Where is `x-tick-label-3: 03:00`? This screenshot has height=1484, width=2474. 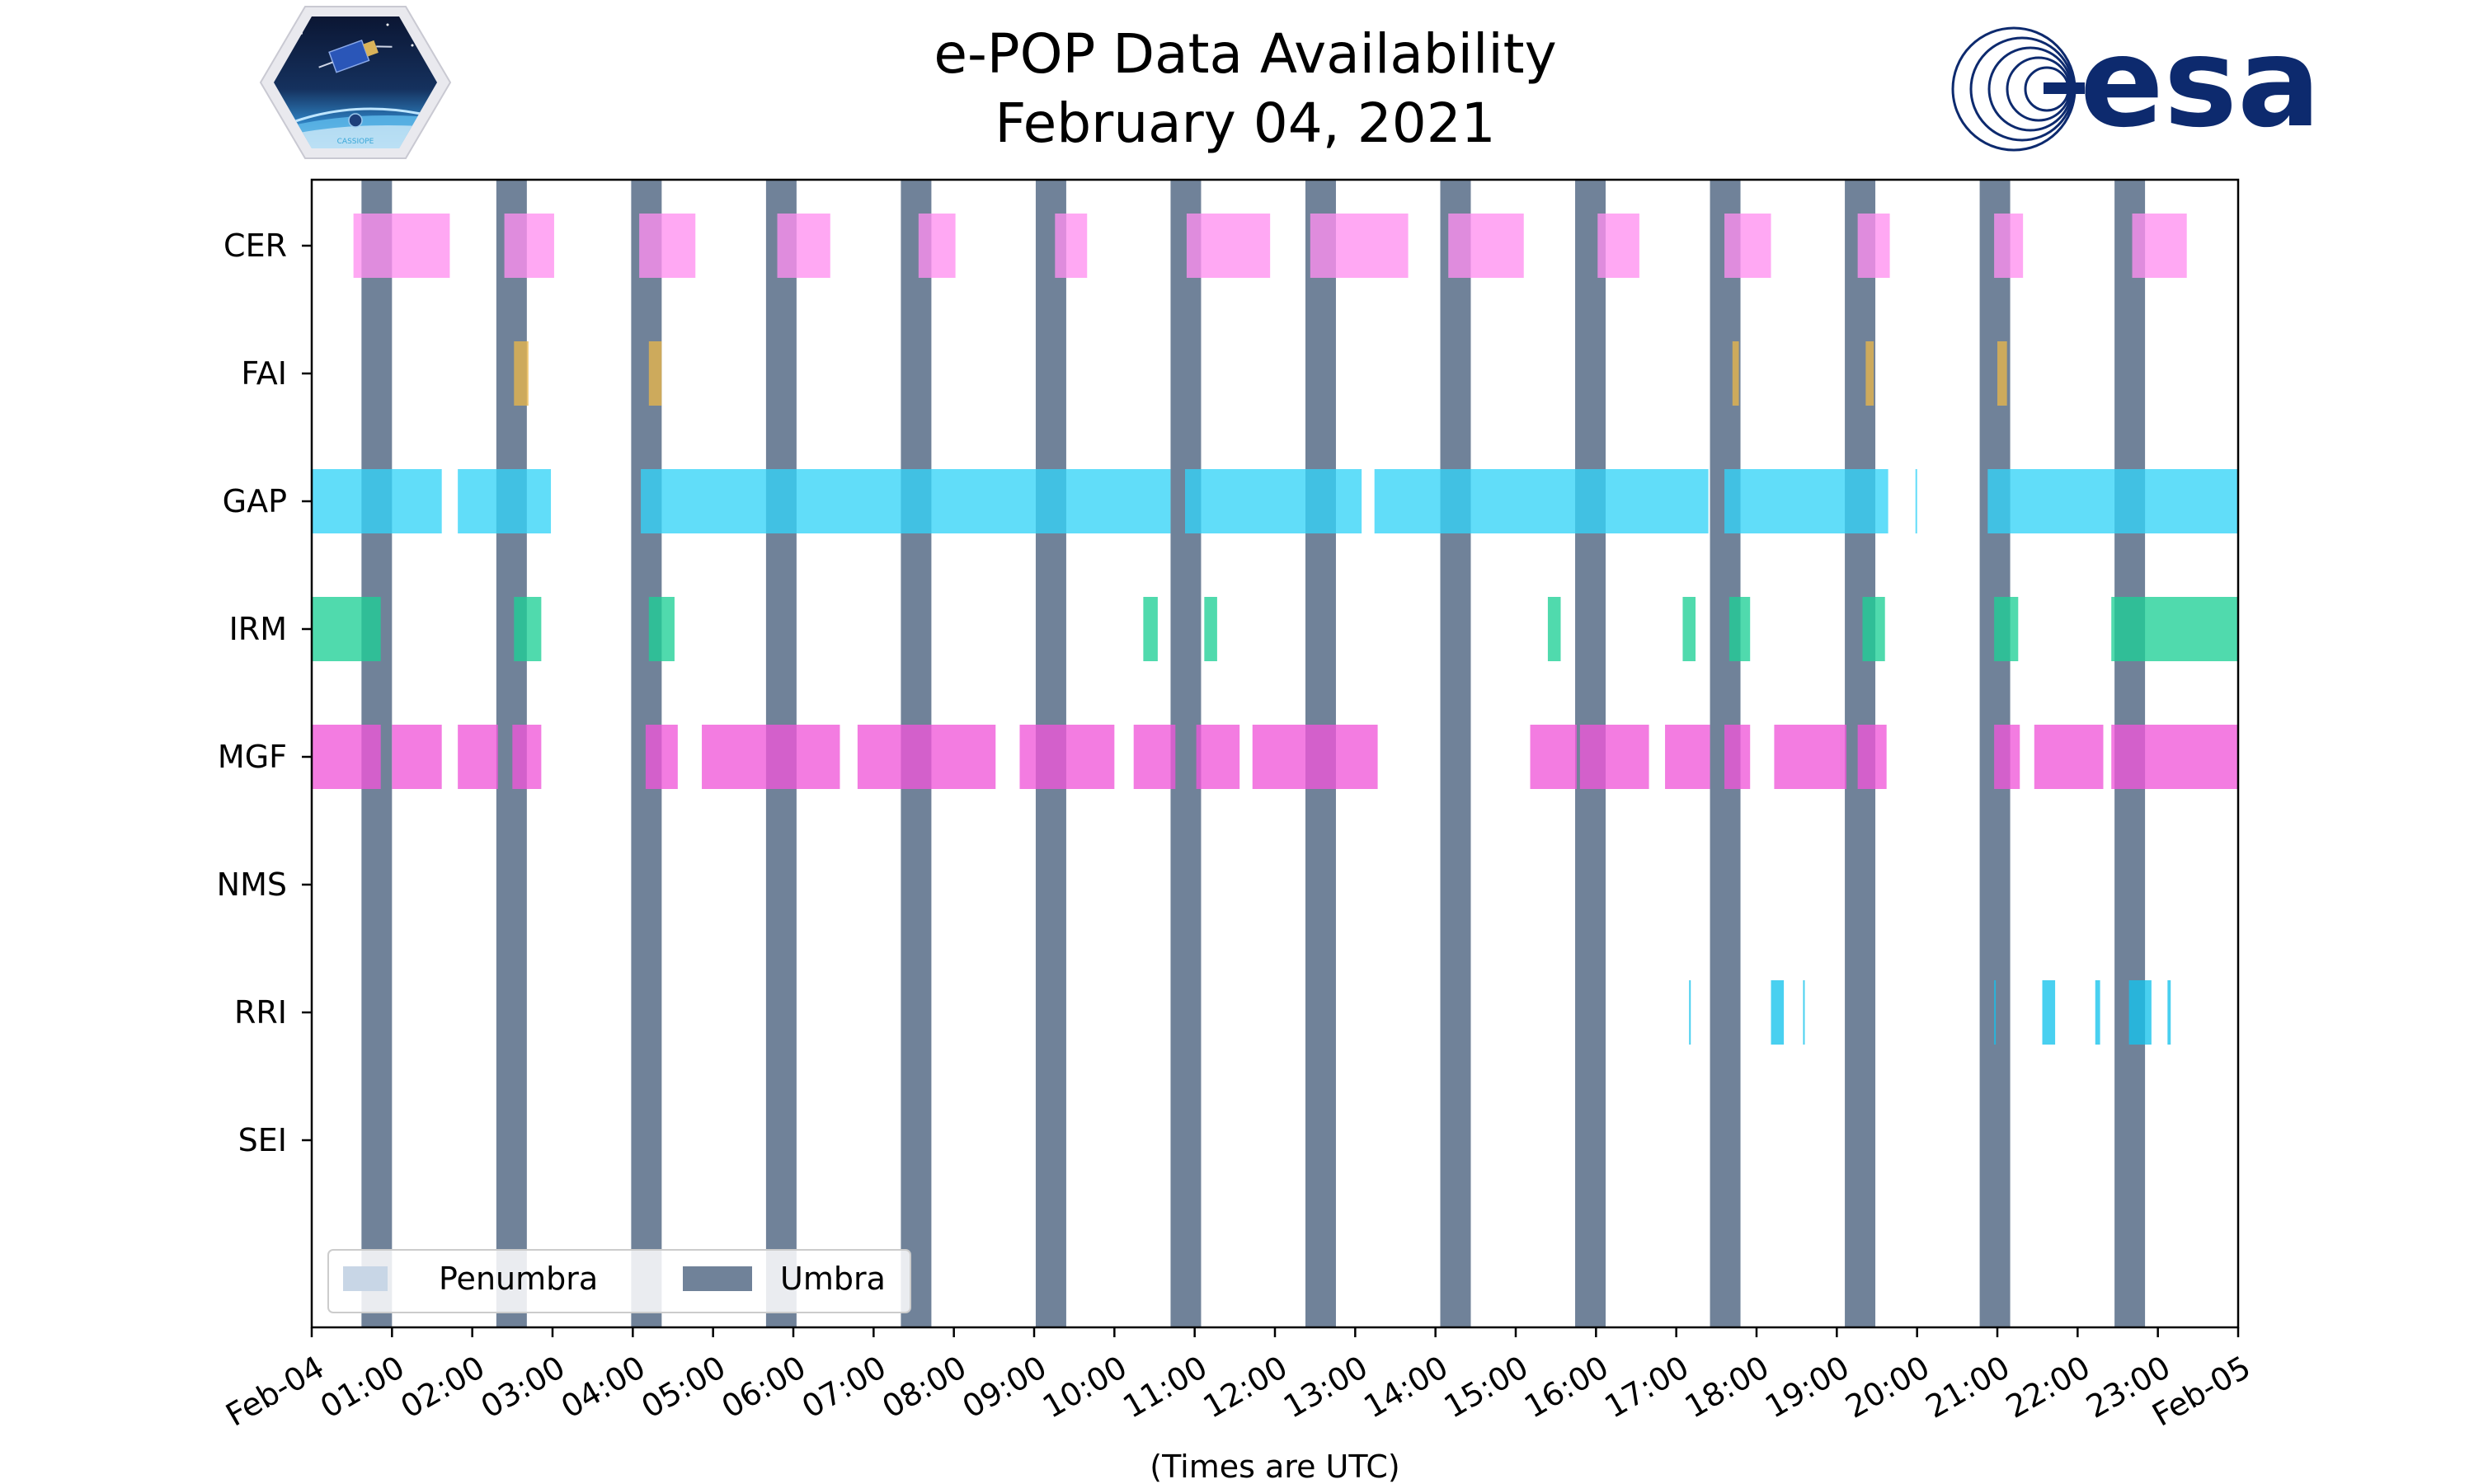
x-tick-label-3: 03:00 is located at coordinates (523, 1387).